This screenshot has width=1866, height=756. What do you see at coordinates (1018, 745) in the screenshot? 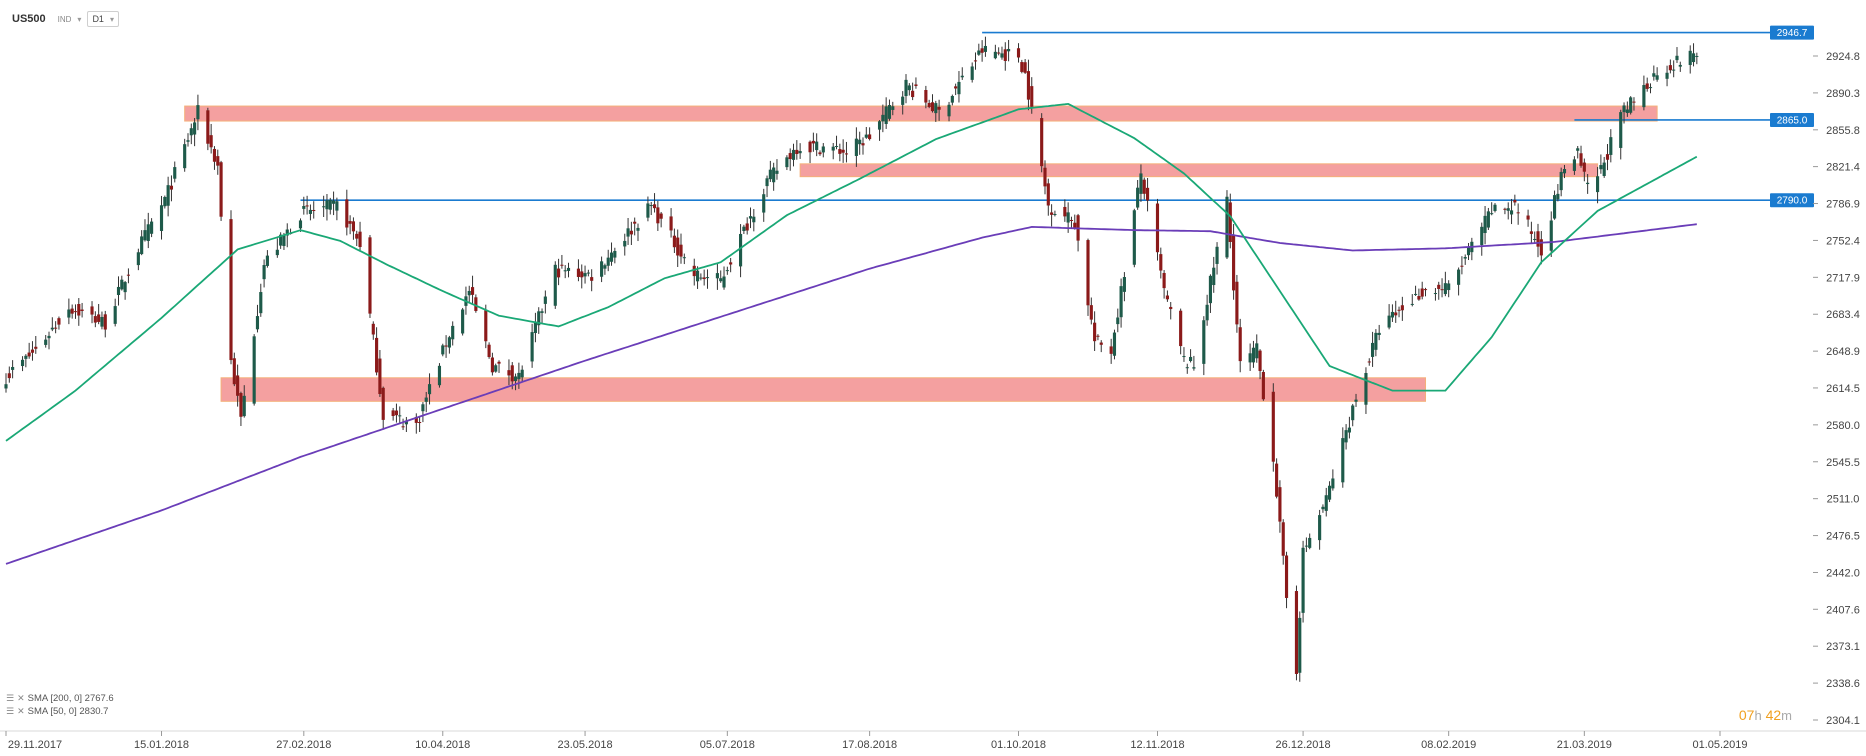
I see `x-tick-label: 01.10.2018` at bounding box center [1018, 745].